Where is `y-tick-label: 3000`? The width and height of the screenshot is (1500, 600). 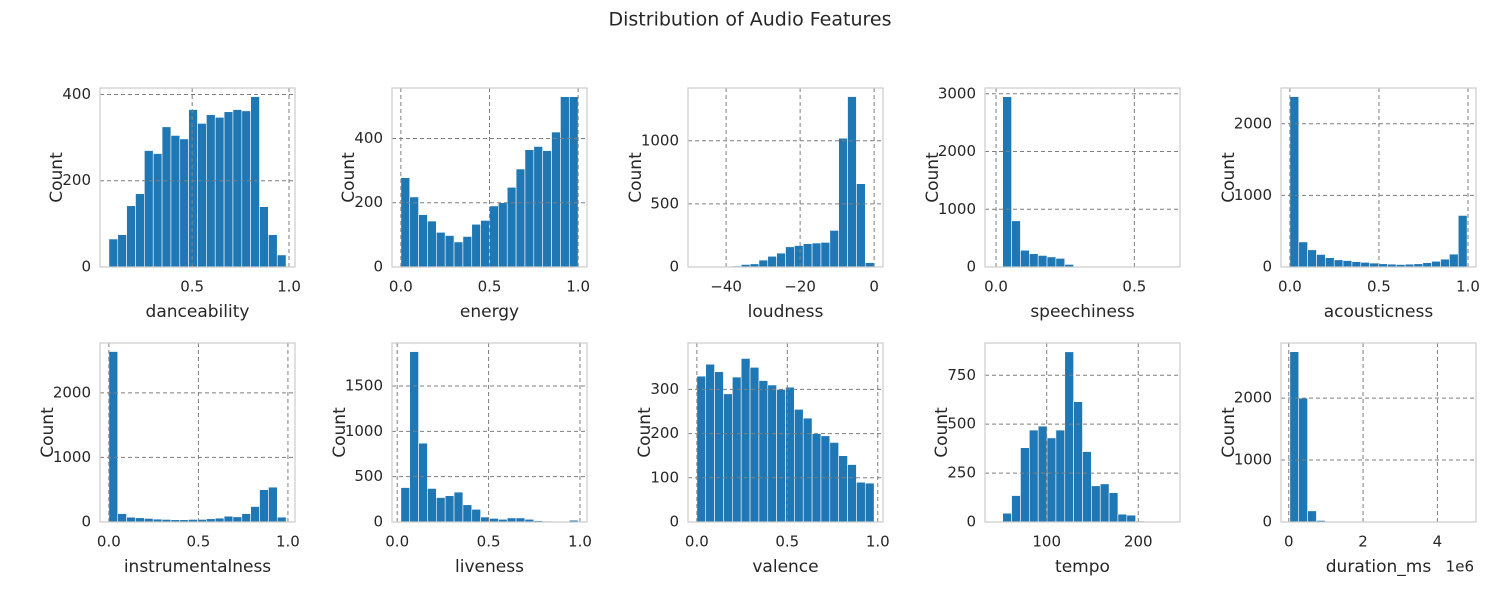 y-tick-label: 3000 is located at coordinates (957, 93).